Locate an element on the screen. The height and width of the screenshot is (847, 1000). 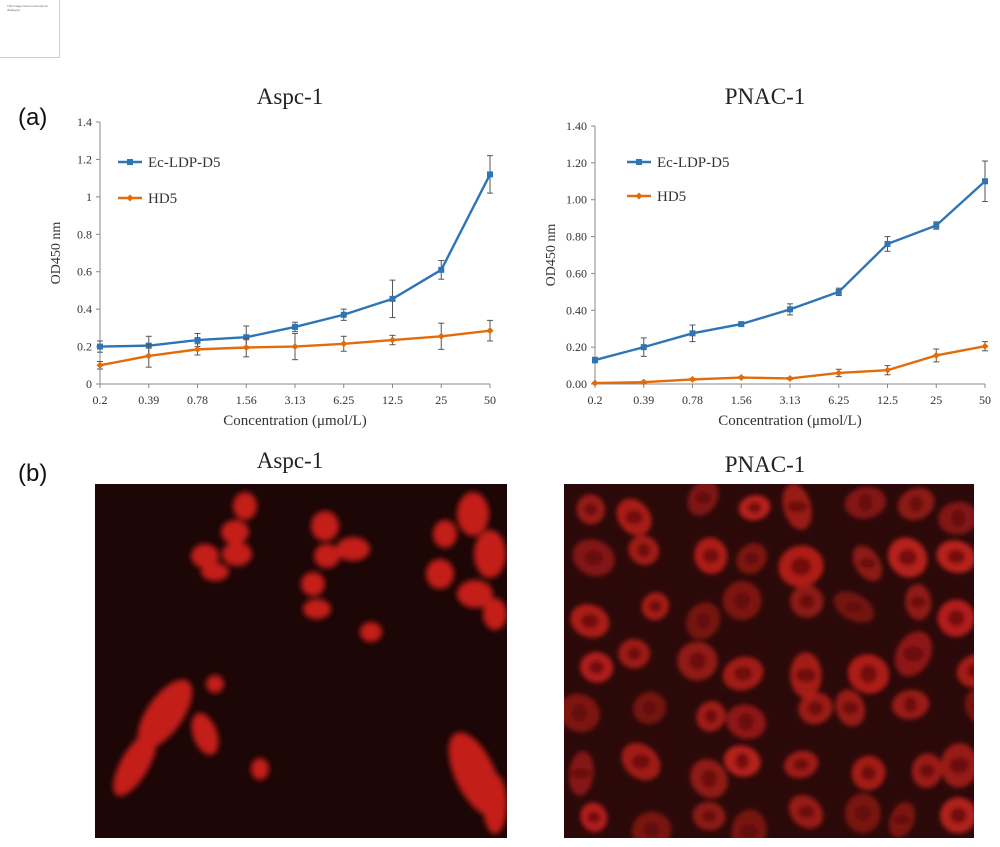
x-tick-label: 0.2 is located at coordinates (100, 400).